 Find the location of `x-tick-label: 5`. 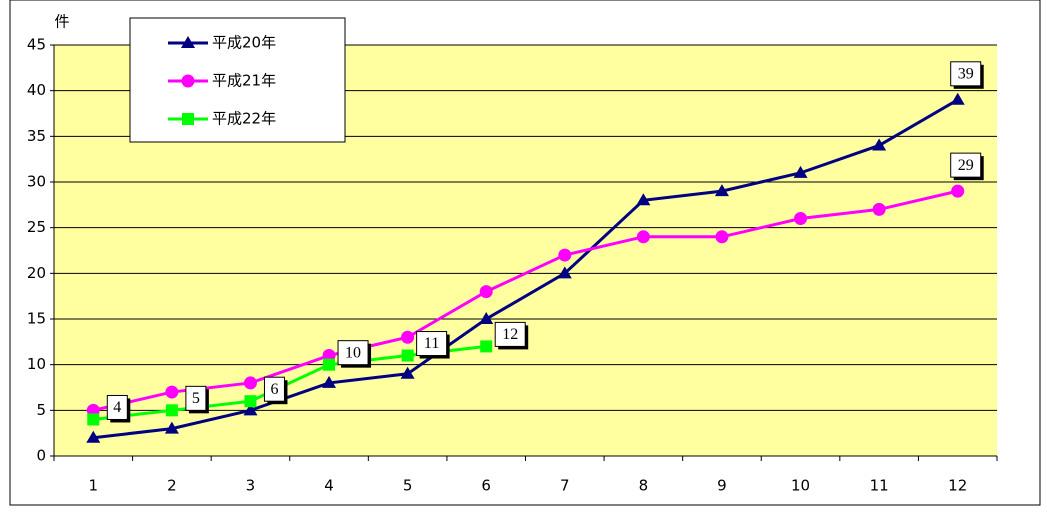

x-tick-label: 5 is located at coordinates (408, 486).